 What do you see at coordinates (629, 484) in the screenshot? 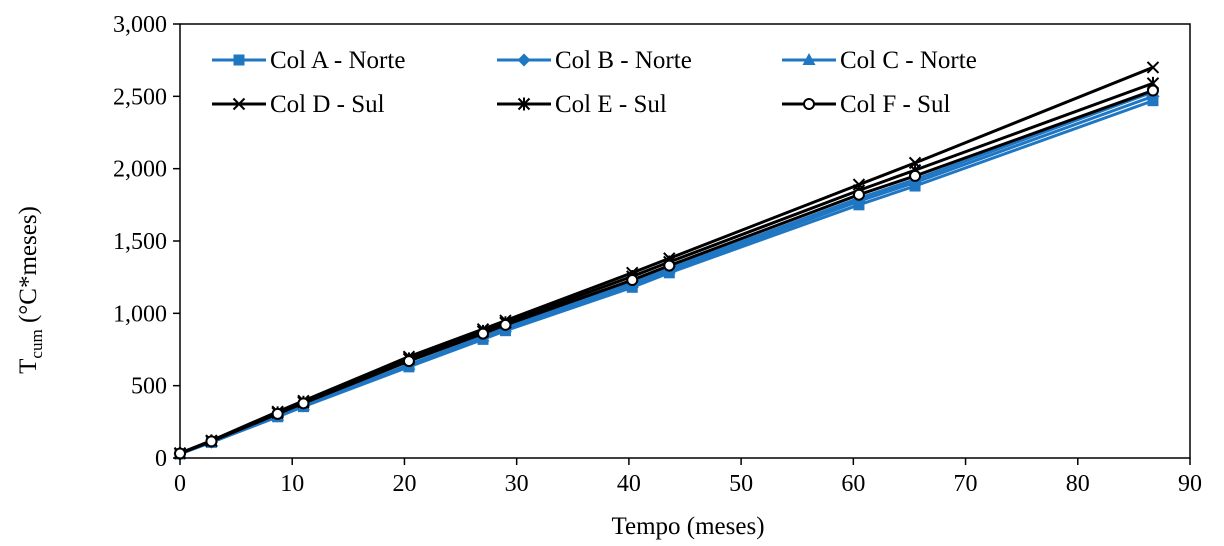
I see `x-tick-label: 40` at bounding box center [629, 484].